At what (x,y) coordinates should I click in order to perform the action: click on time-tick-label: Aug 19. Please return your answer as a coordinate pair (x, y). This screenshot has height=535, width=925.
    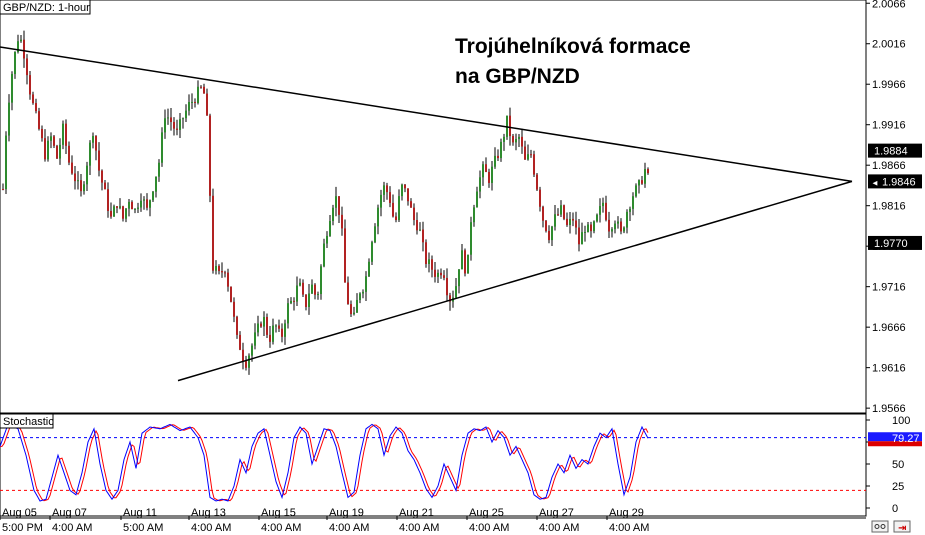
    Looking at the image, I should click on (346, 513).